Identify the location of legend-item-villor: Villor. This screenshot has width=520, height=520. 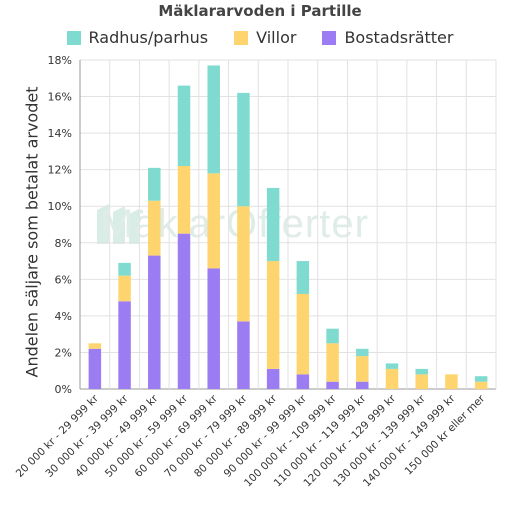
(265, 37).